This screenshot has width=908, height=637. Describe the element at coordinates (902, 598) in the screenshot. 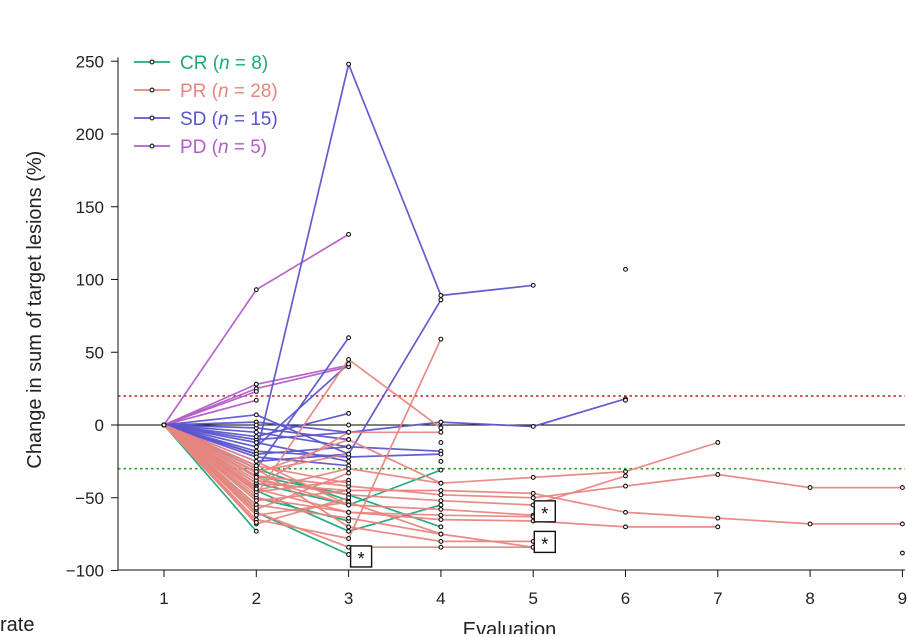

I see `x-tick-label: 9` at that location.